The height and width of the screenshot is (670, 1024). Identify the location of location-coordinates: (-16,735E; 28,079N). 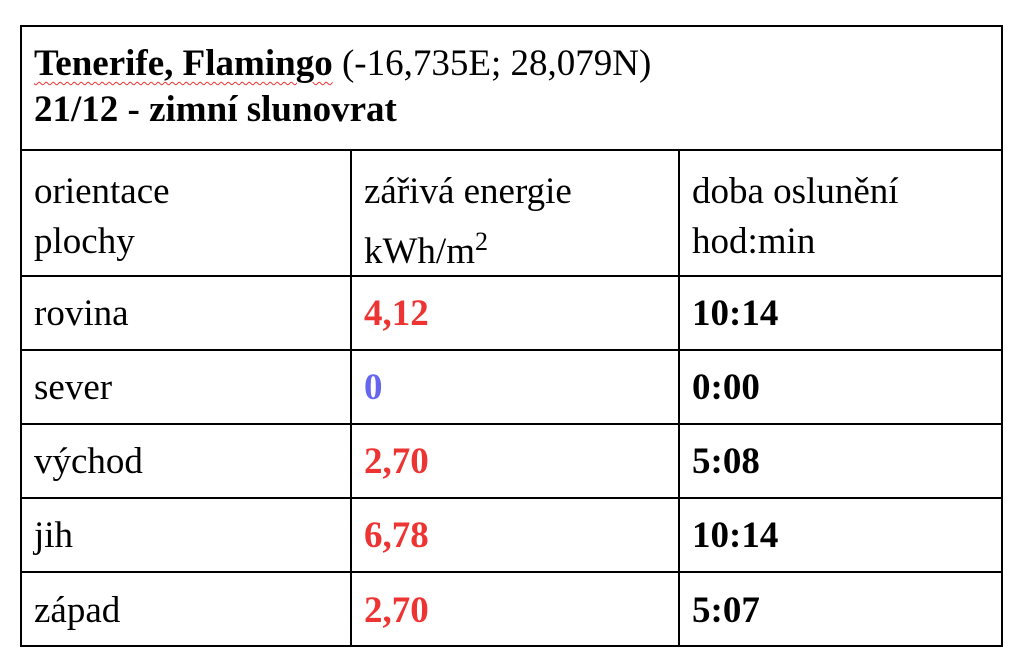
(496, 63).